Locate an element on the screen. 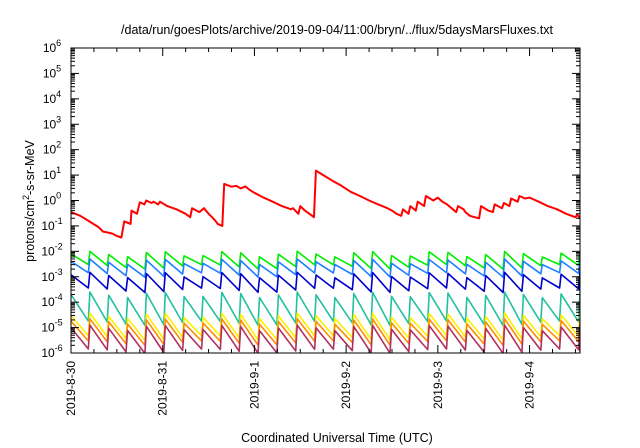 The image size is (640, 448). y-tick-label: 10⁴ is located at coordinates (52, 97).